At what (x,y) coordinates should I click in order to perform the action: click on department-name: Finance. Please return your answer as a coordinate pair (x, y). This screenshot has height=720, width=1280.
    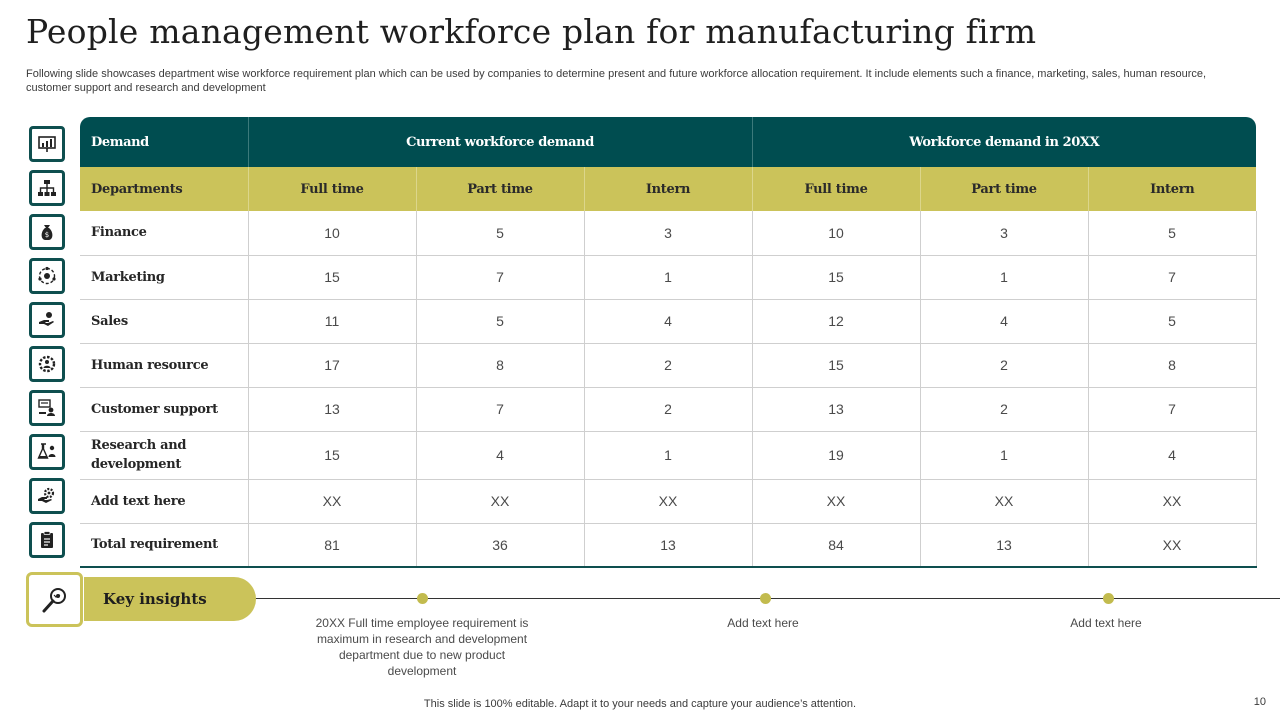
    Looking at the image, I should click on (164, 233).